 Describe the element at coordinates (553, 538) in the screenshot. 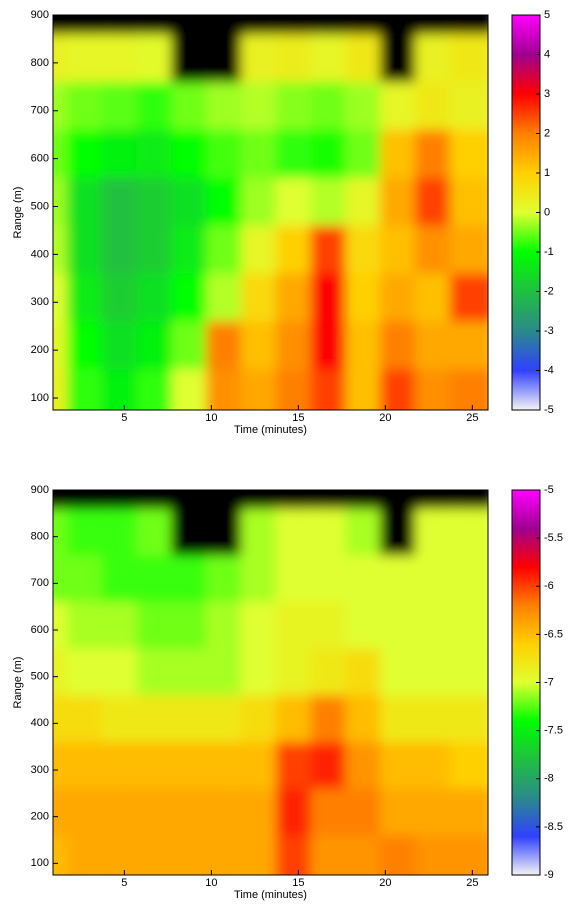

I see `colorbar-tick-label: -5.5` at that location.